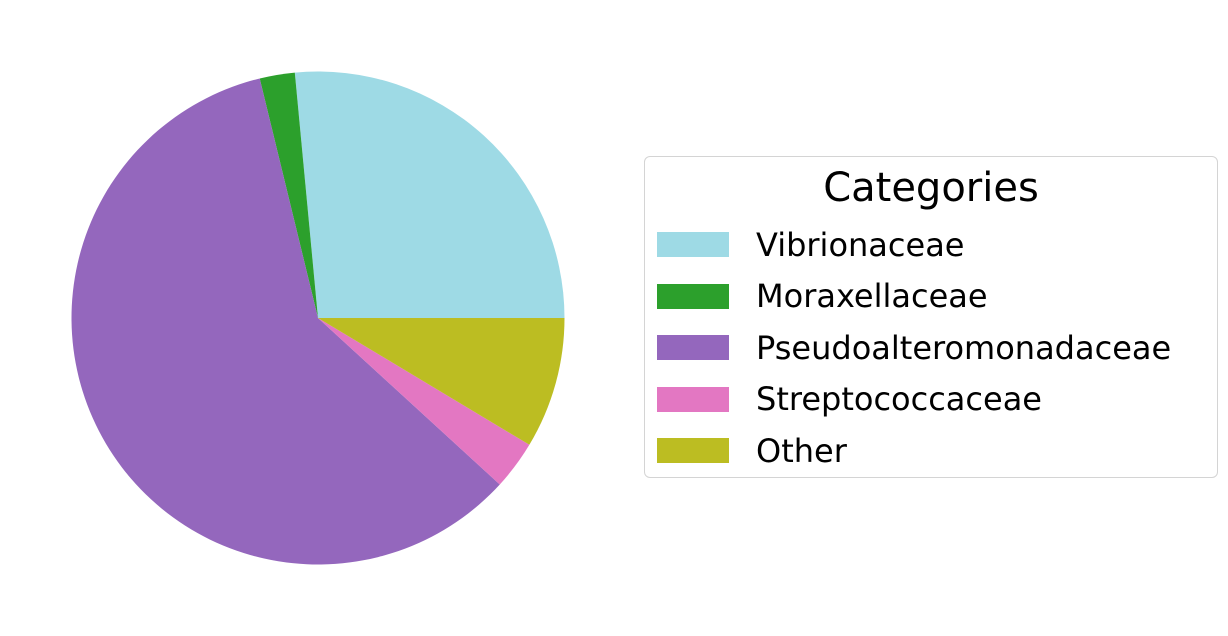 This screenshot has height=636, width=1228. I want to click on legend-title: Categories, so click(931, 188).